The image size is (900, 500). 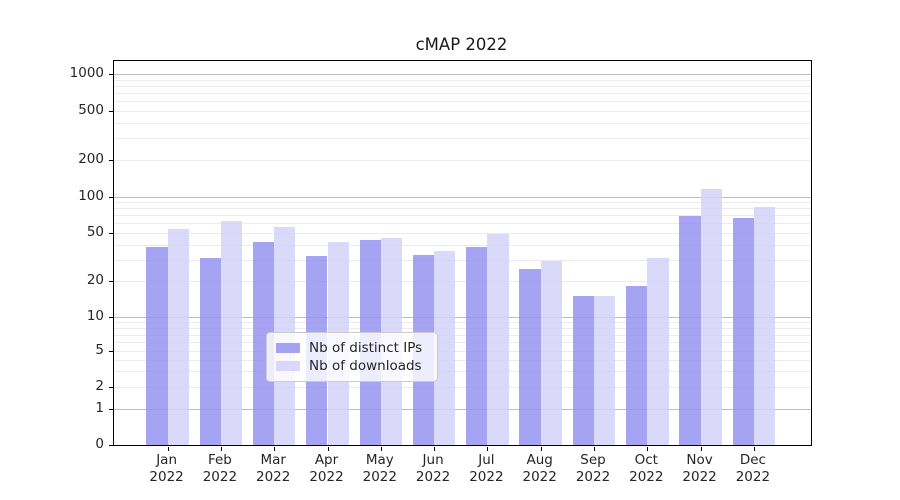 I want to click on x-tick-label: Aug 2022, so click(x=539, y=468).